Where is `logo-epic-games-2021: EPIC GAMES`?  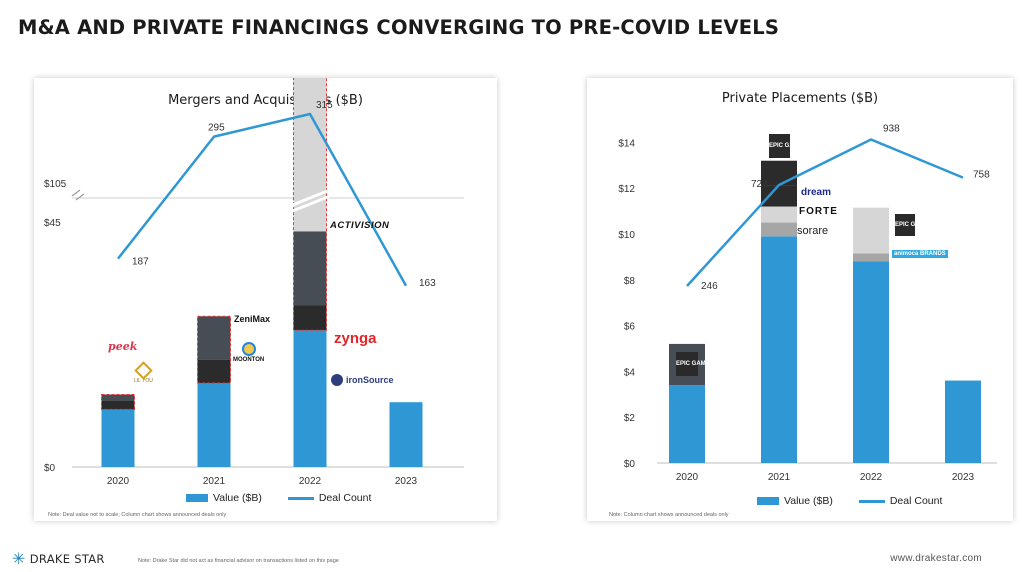
logo-epic-games-2021: EPIC GAMES is located at coordinates (788, 146).